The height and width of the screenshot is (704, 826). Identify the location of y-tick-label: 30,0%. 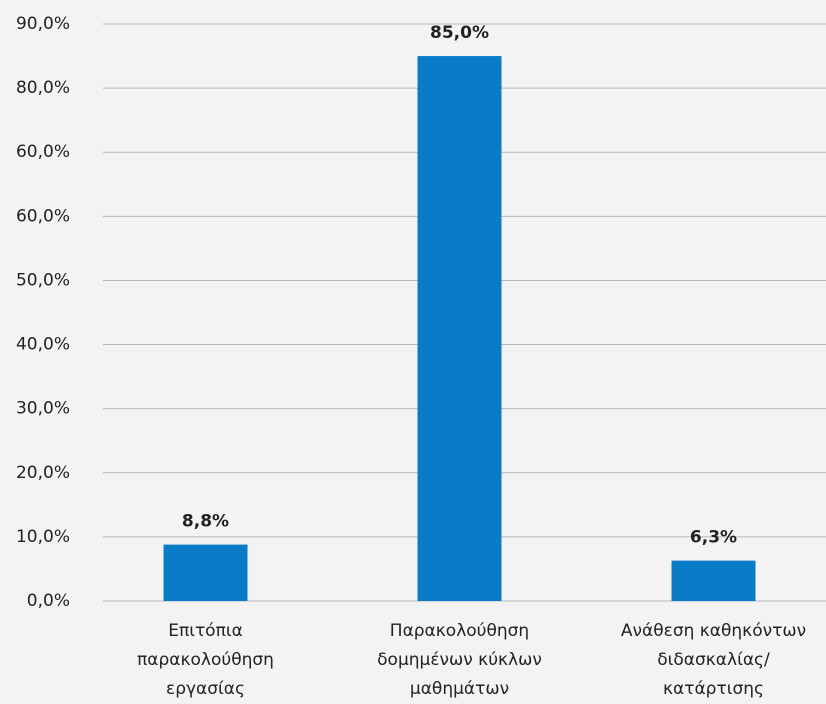
(43, 409).